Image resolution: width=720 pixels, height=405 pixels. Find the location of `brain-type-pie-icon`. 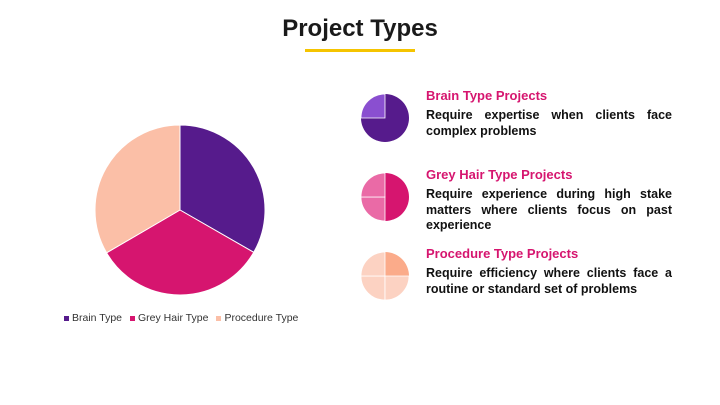

brain-type-pie-icon is located at coordinates (385, 118).